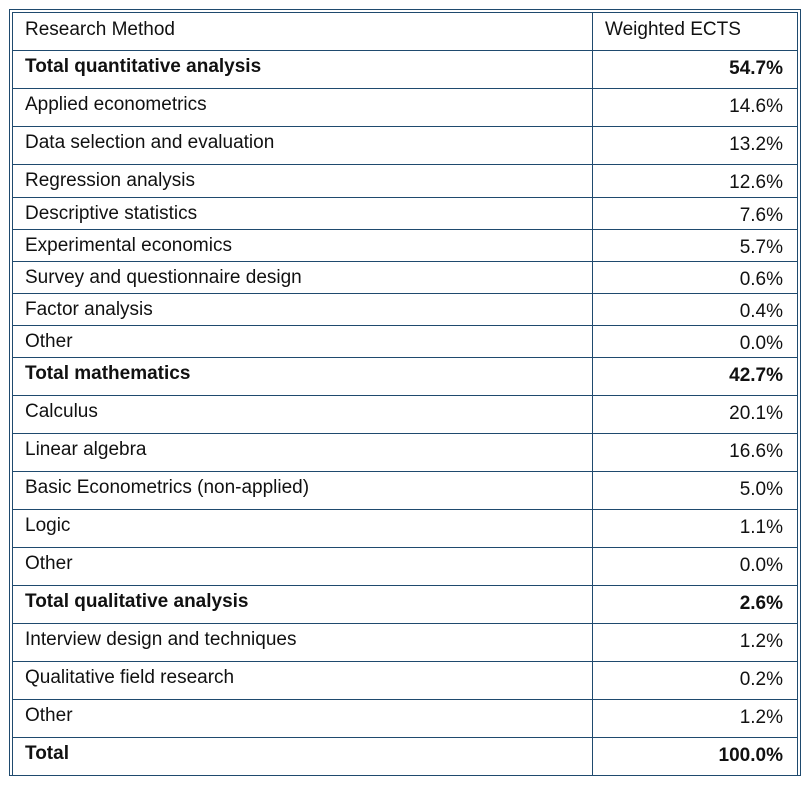 Image resolution: width=809 pixels, height=788 pixels. What do you see at coordinates (302, 145) in the screenshot?
I see `row-label: Data selection and evaluation` at bounding box center [302, 145].